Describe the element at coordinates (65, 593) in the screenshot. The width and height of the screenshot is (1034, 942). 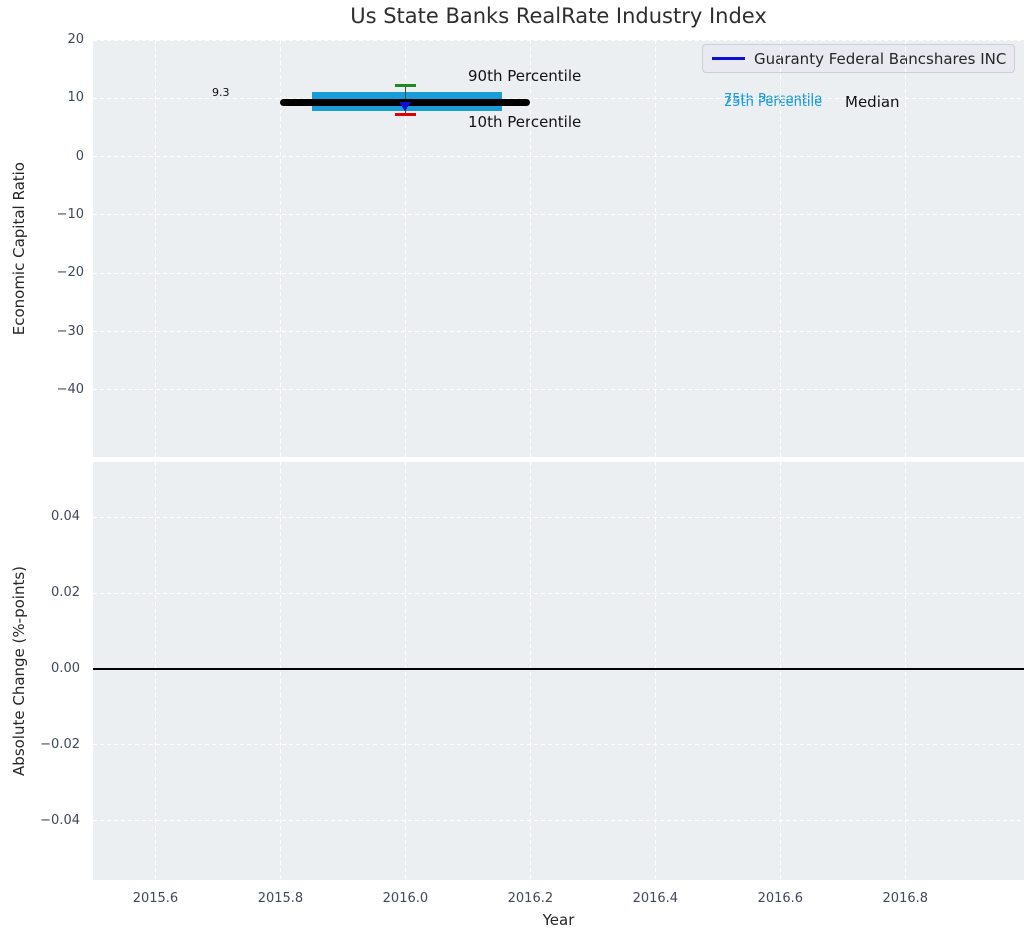
I see `y-tick-label: 0.02` at that location.